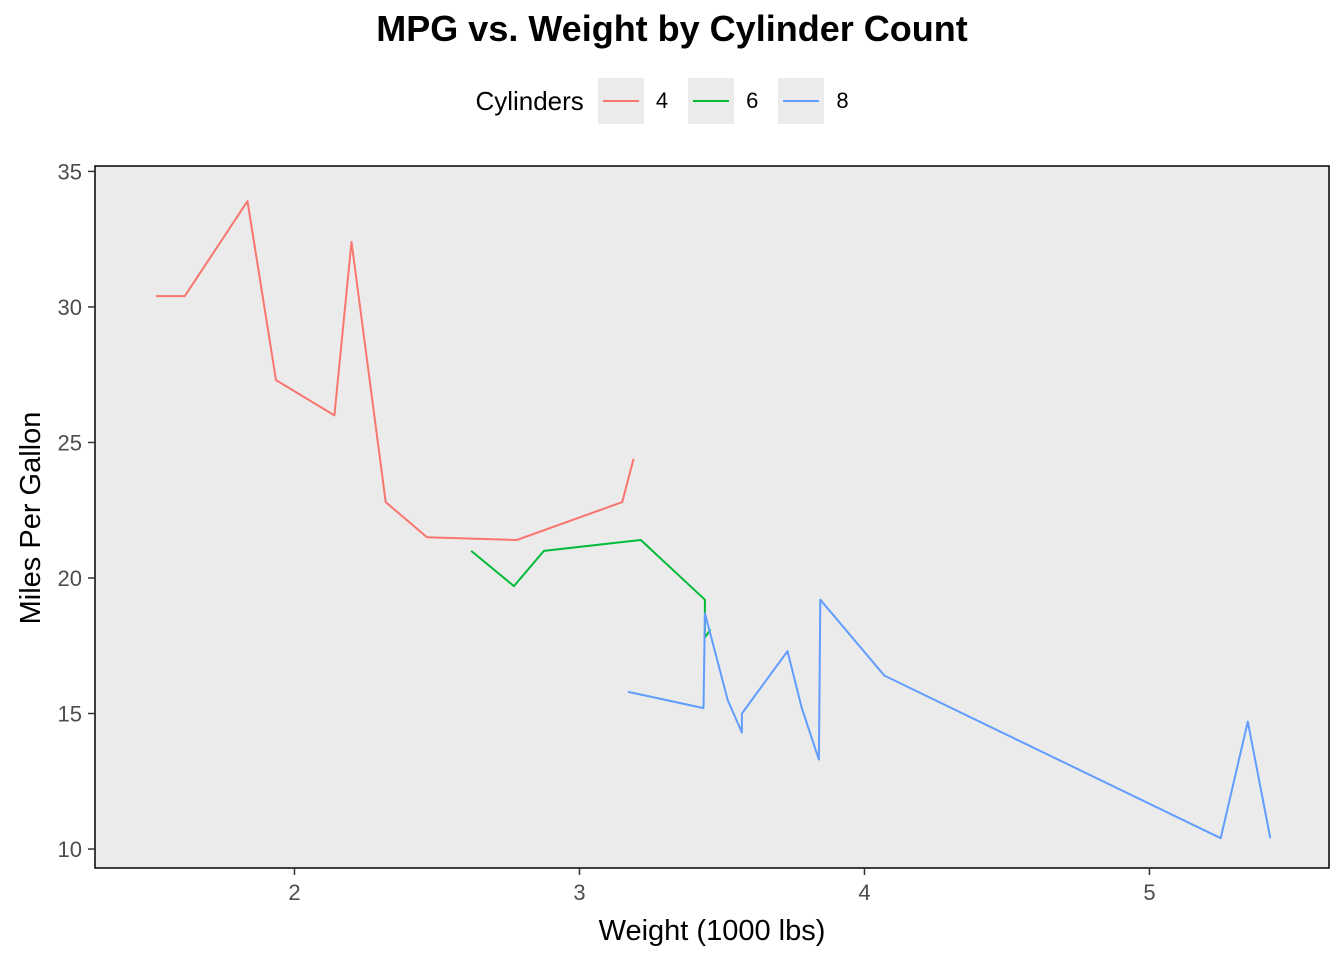  I want to click on legend: Cylinders 4 6 8, so click(672, 101).